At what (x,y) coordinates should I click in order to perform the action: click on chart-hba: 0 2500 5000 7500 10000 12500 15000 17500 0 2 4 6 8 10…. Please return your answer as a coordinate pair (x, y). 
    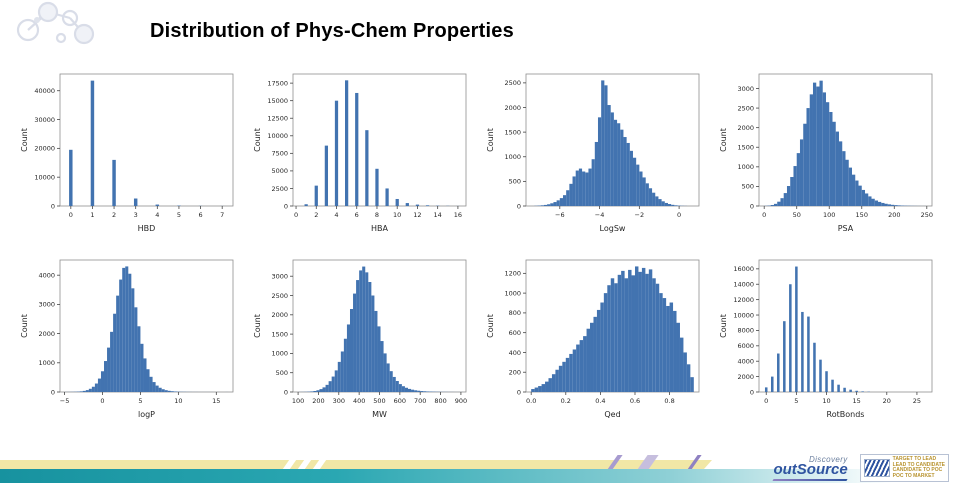
    Looking at the image, I should click on (362, 151).